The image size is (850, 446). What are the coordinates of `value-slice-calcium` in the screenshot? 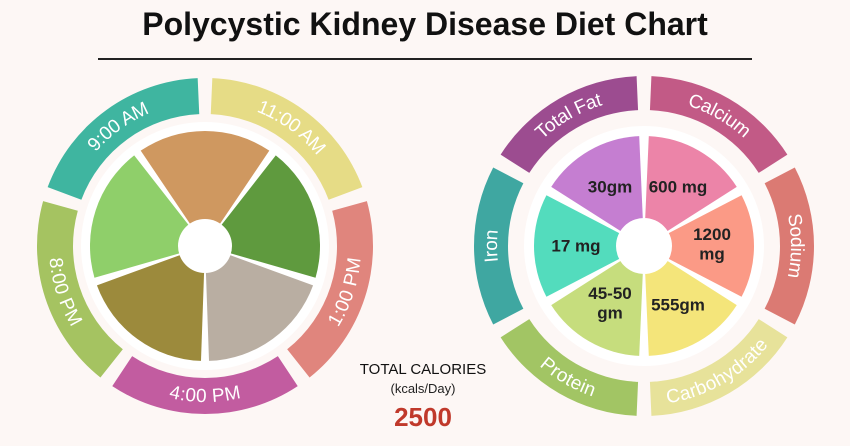 It's located at (690, 191).